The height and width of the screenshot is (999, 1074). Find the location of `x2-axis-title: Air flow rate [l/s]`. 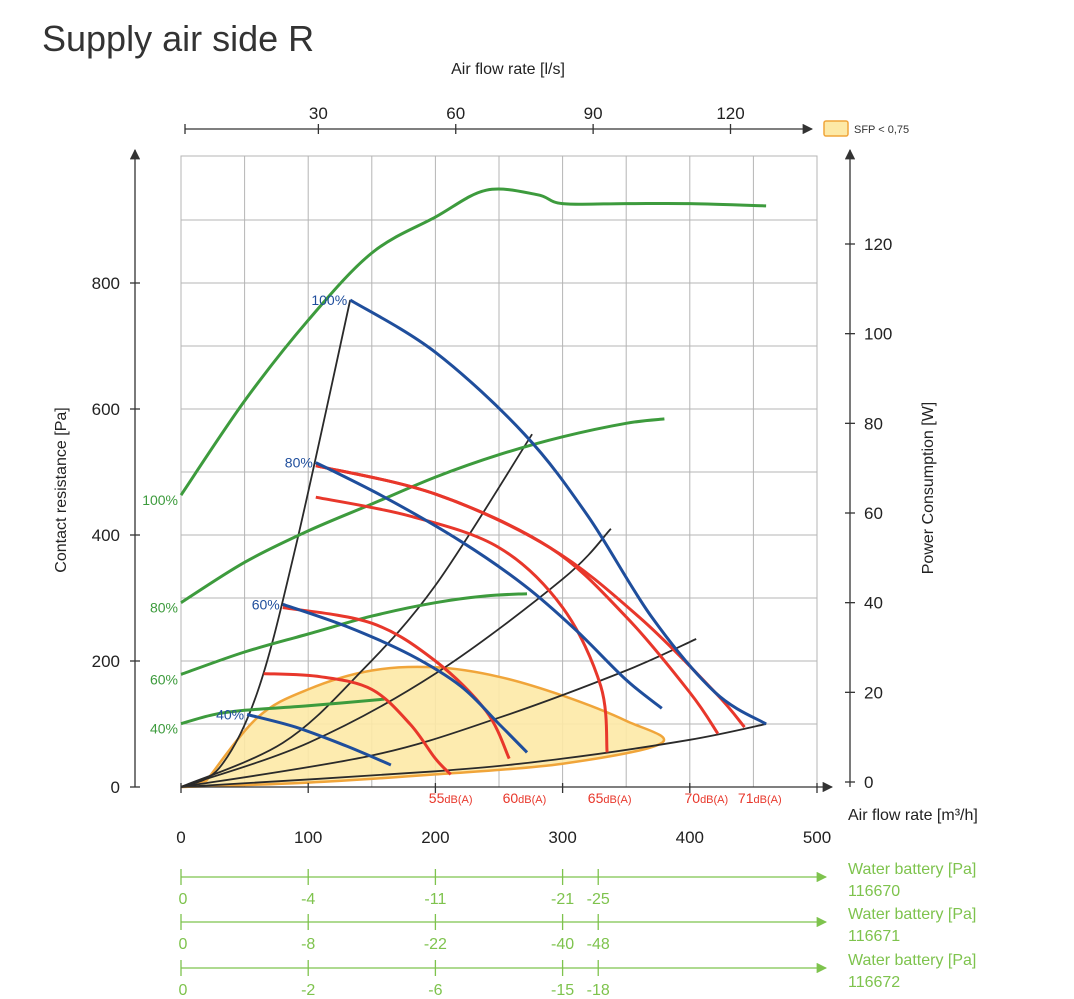

x2-axis-title: Air flow rate [l/s] is located at coordinates (508, 69).